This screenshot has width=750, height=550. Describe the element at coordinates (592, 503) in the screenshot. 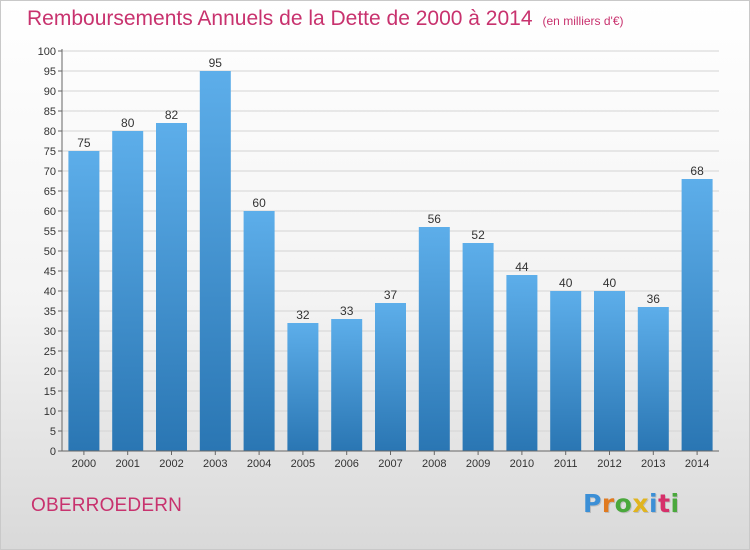

I see `logo-letter: P` at that location.